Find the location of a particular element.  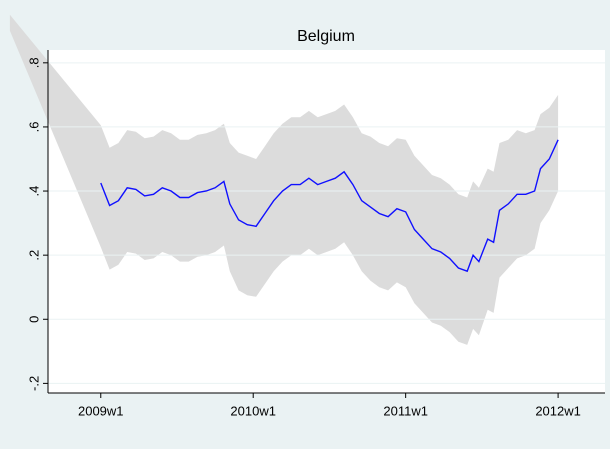

y-tick-label: .6 is located at coordinates (33, 127).